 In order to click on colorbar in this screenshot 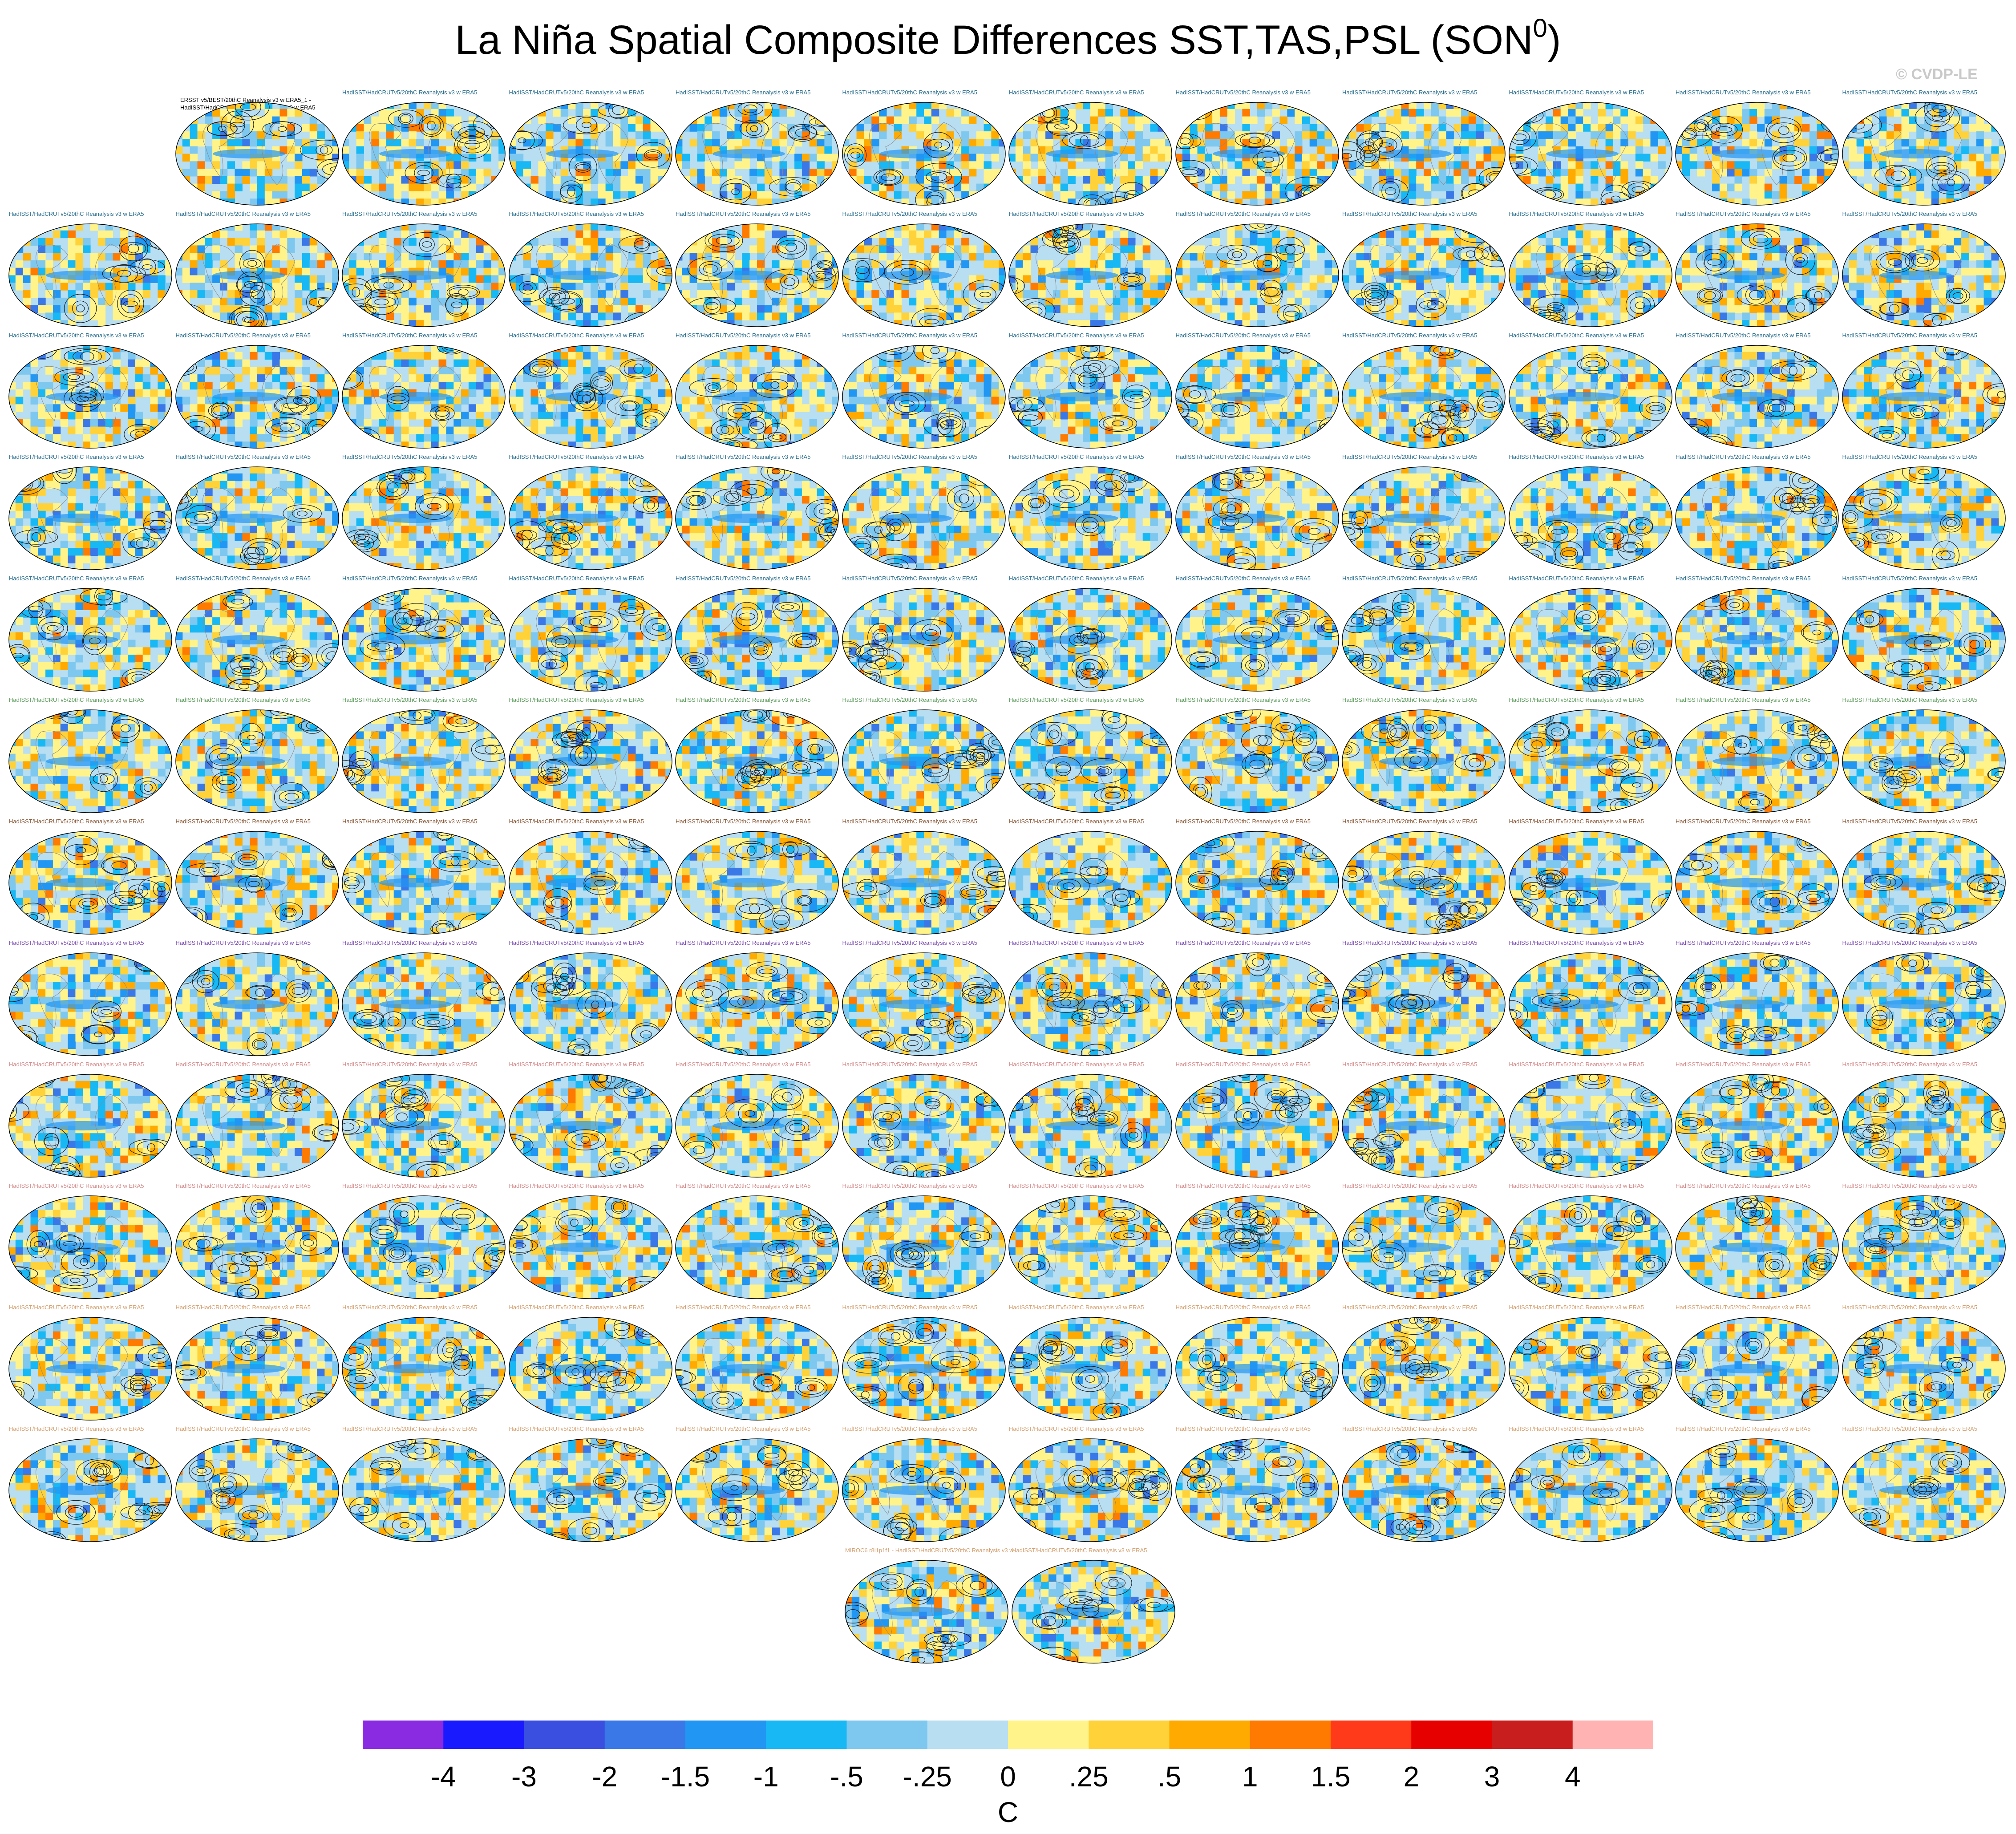, I will do `click(1008, 1735)`.